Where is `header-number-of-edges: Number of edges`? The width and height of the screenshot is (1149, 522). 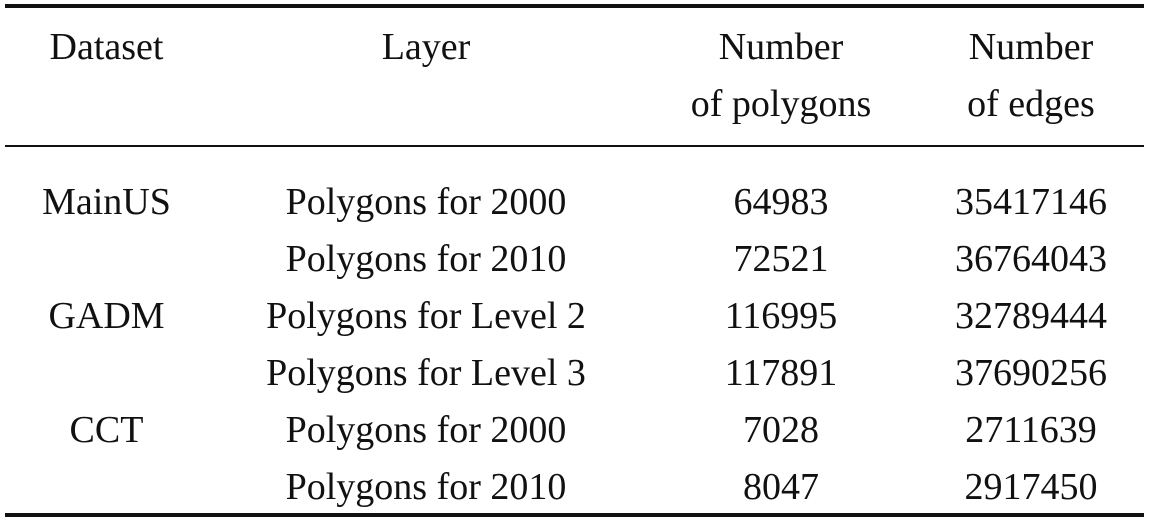
header-number-of-edges: Number of edges is located at coordinates (1031, 73).